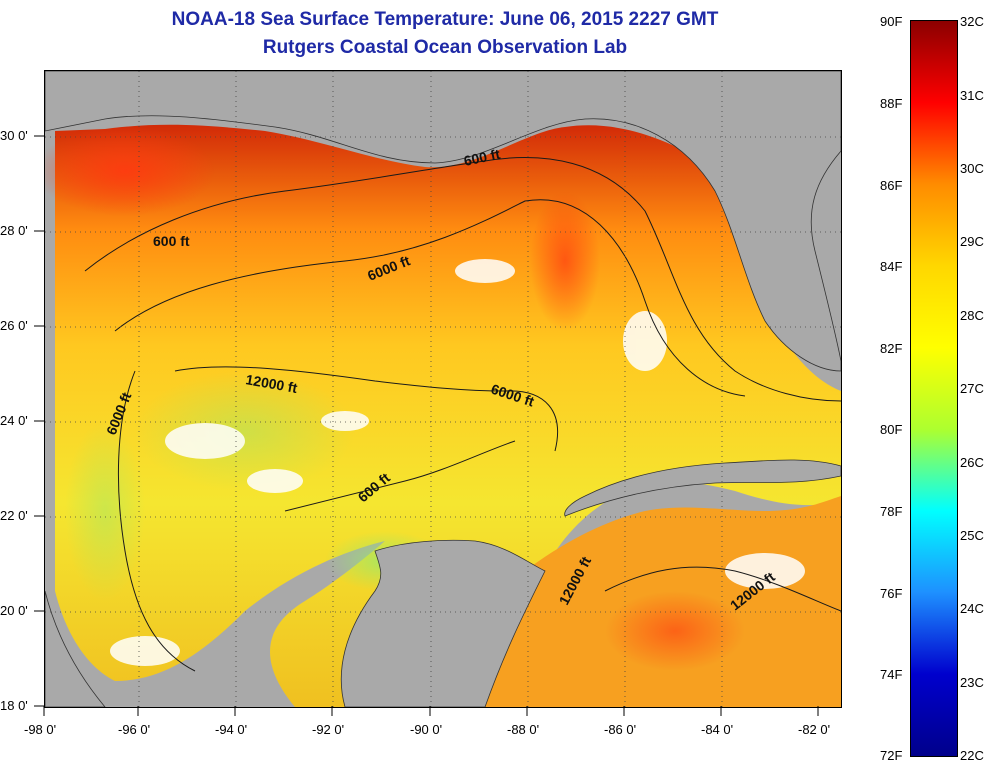 The width and height of the screenshot is (992, 770). What do you see at coordinates (972, 682) in the screenshot?
I see `colorbar-c-label: 23C` at bounding box center [972, 682].